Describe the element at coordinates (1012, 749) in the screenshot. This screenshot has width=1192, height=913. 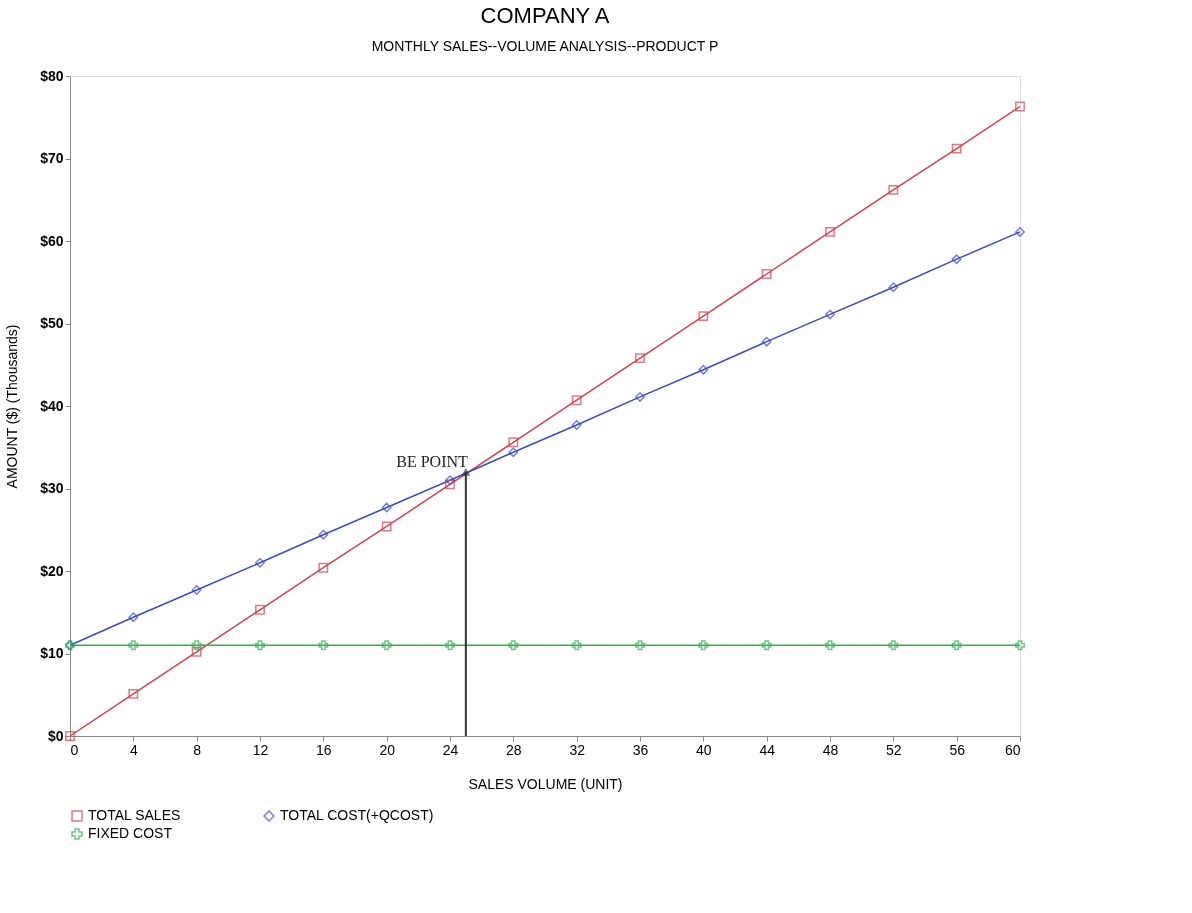
I see `x-tick-label: 60` at that location.